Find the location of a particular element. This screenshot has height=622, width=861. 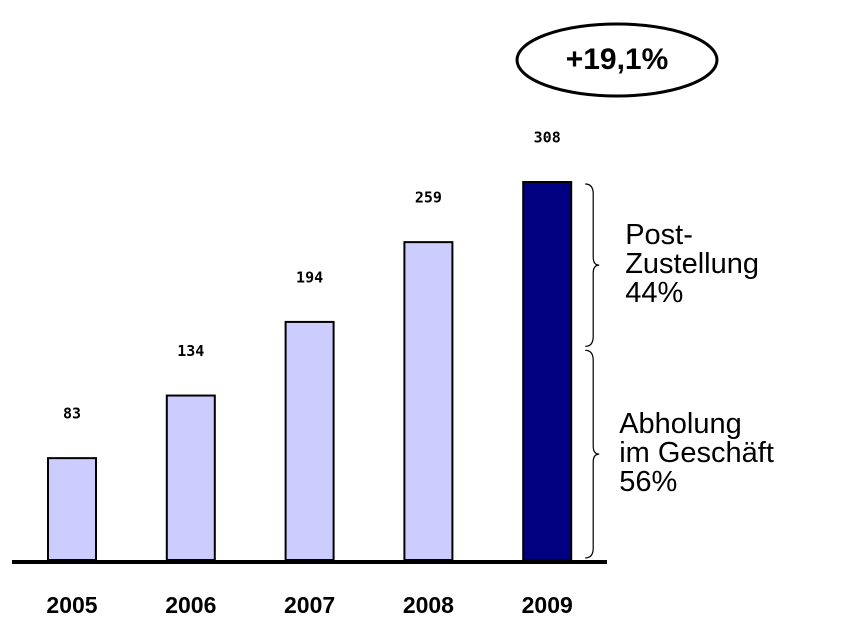

breakdown-label: Post- is located at coordinates (659, 235).